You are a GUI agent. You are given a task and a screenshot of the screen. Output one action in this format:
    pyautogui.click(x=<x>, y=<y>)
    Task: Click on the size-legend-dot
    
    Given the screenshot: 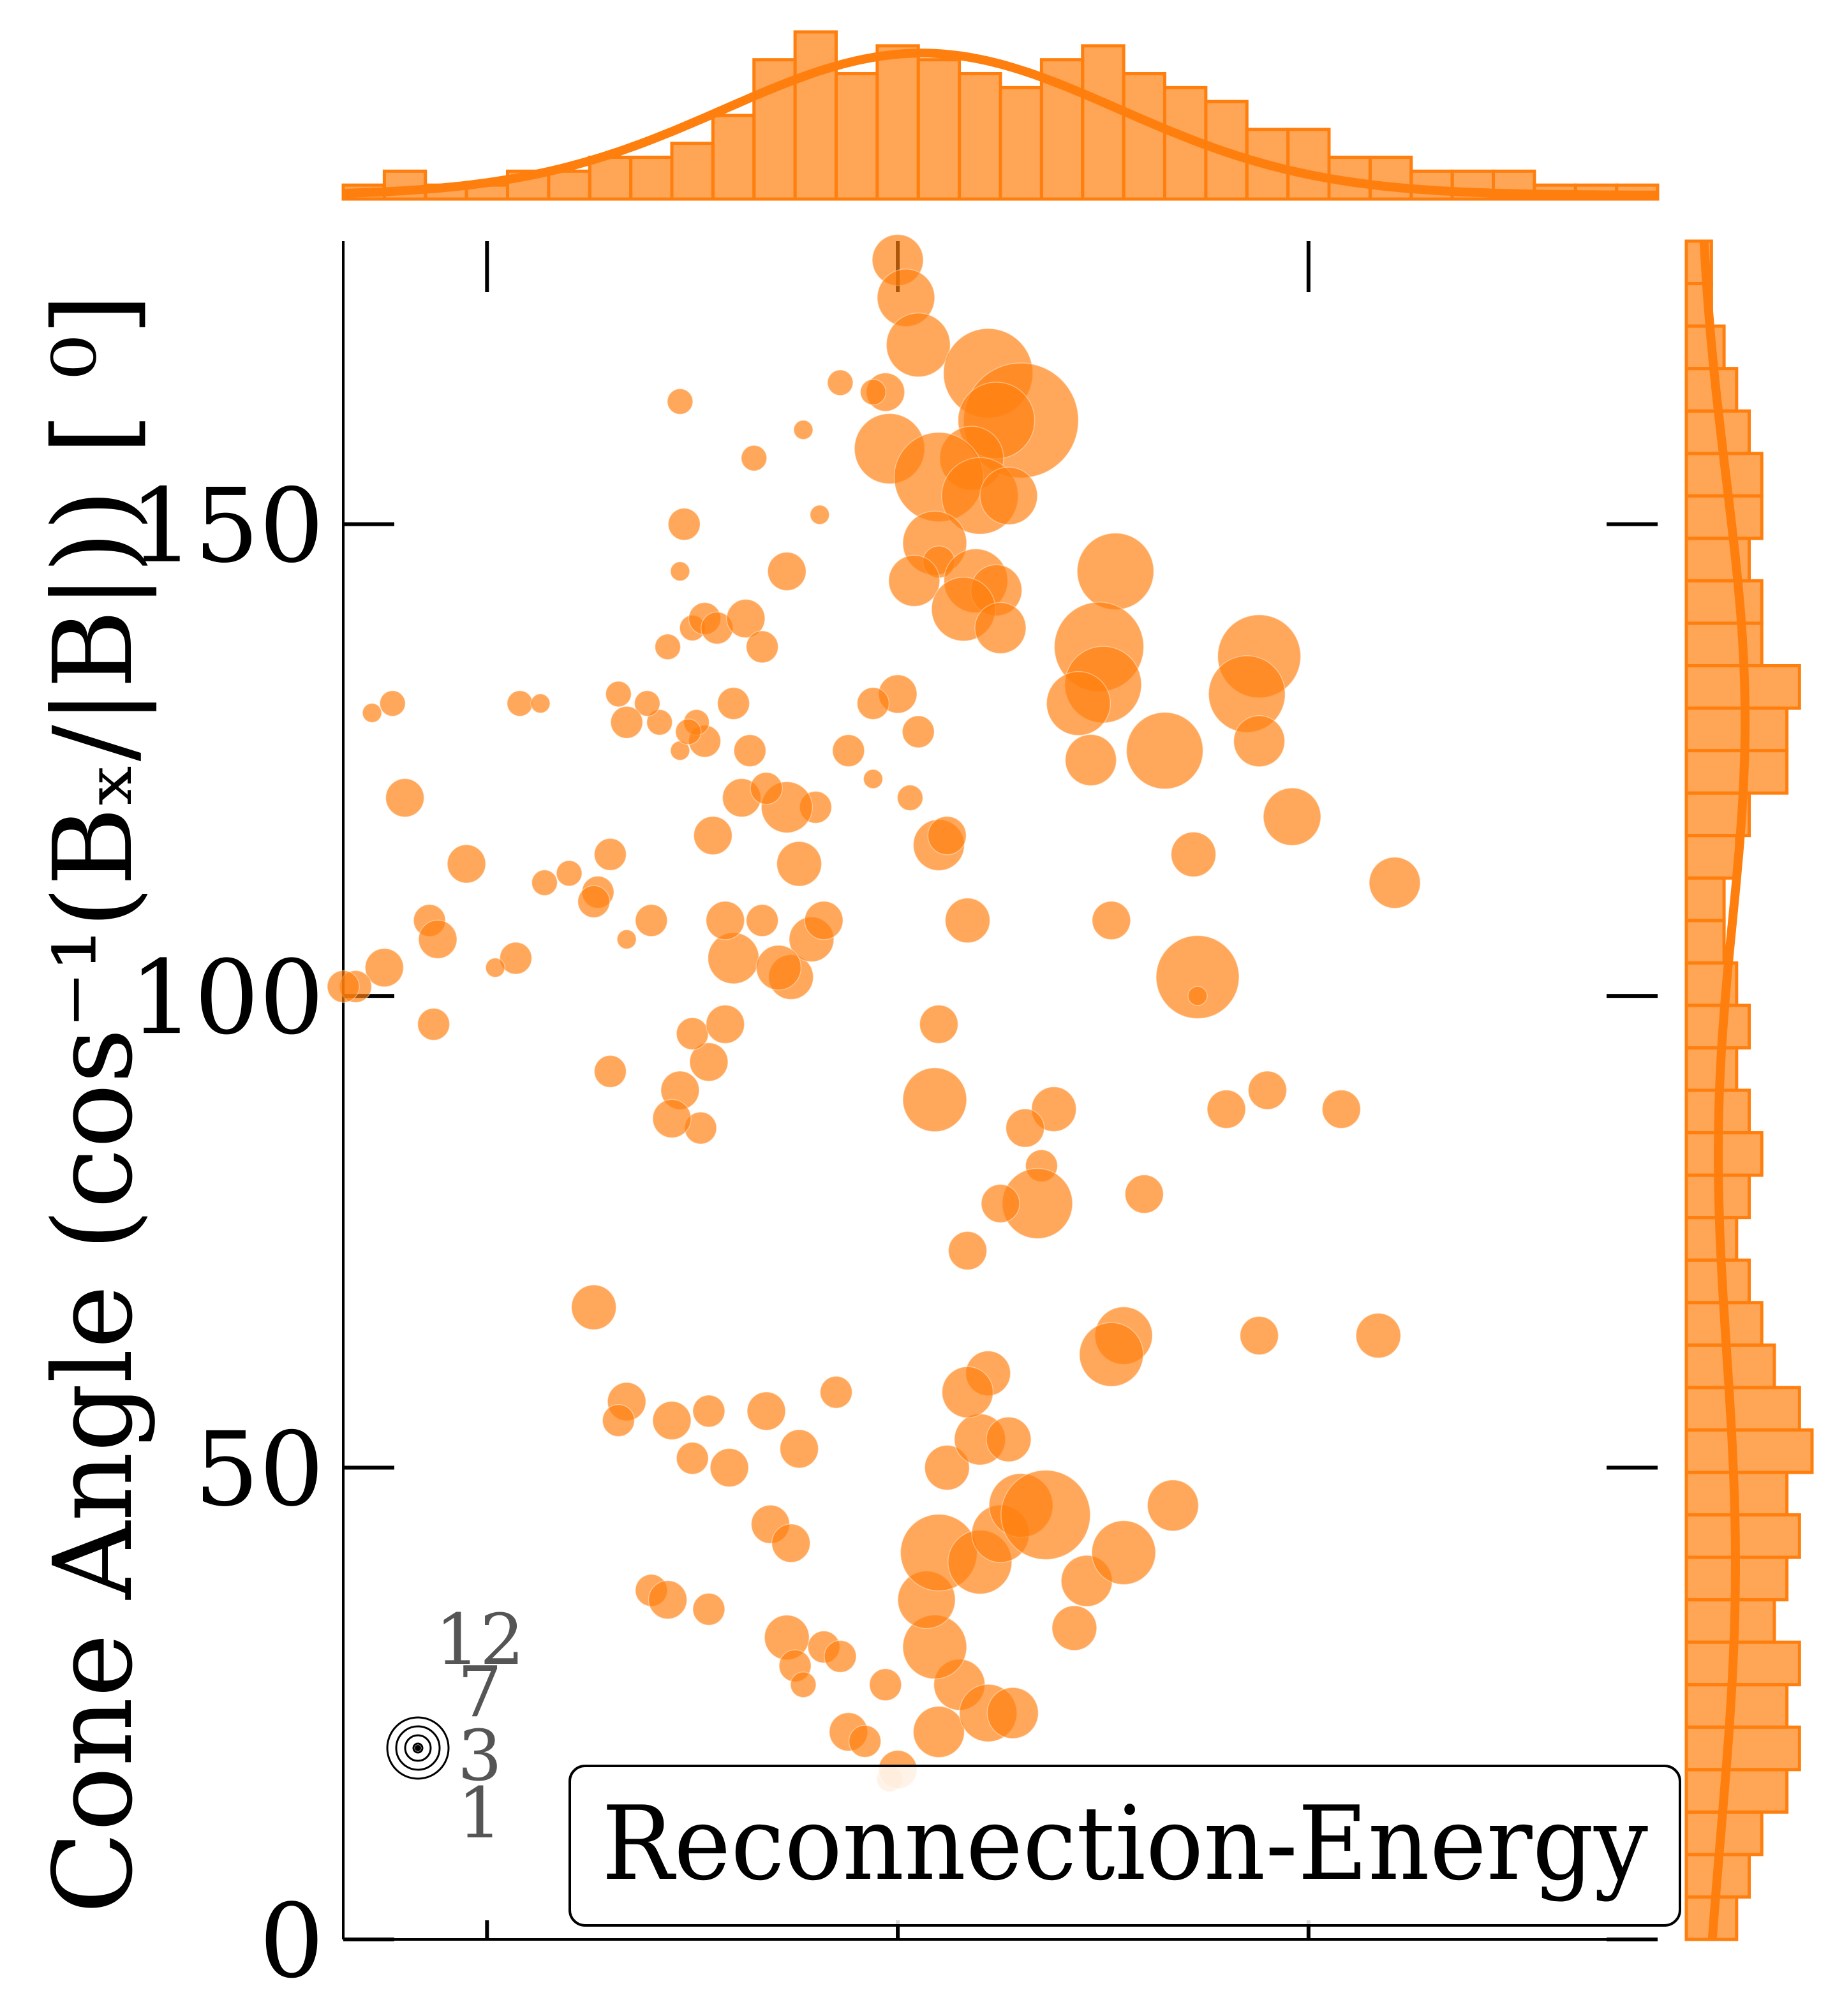 What is the action you would take?
    pyautogui.click(x=418, y=1748)
    